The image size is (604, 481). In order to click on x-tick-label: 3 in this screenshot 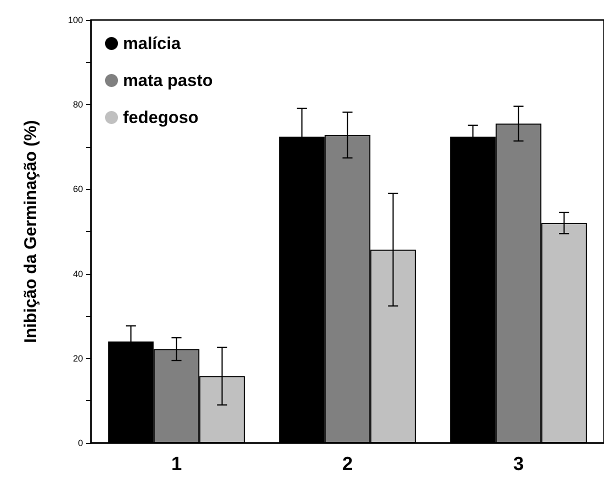, I will do `click(518, 464)`.